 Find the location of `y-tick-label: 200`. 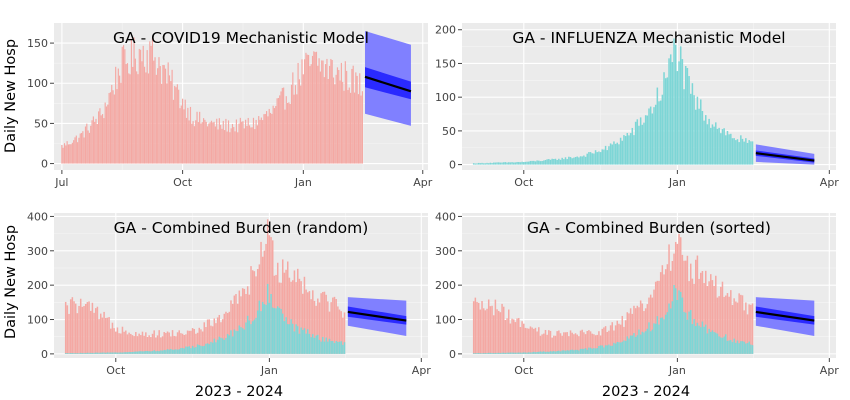

y-tick-label: 200 is located at coordinates (445, 30).